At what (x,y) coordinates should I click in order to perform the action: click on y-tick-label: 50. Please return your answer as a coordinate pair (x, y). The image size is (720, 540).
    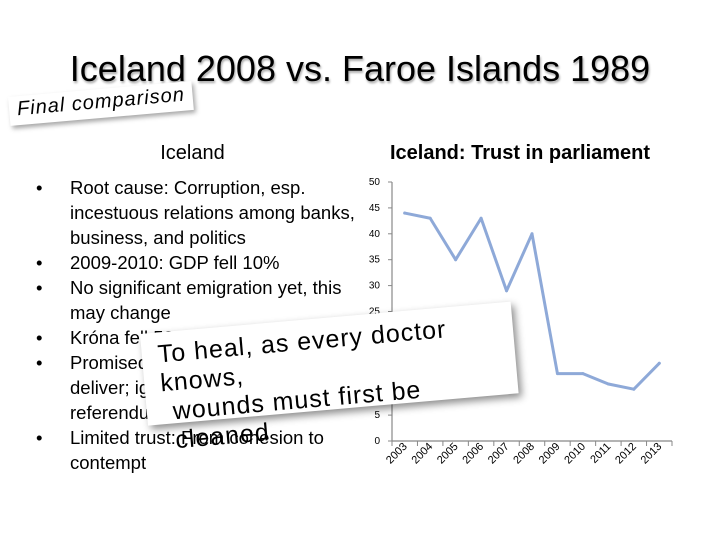
    Looking at the image, I should click on (375, 182).